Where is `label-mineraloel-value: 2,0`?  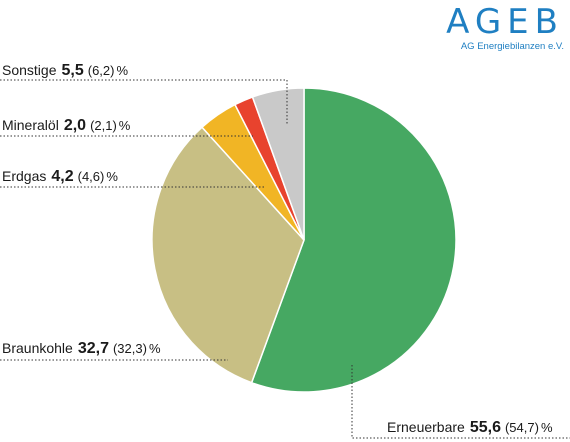 label-mineraloel-value: 2,0 is located at coordinates (75, 125).